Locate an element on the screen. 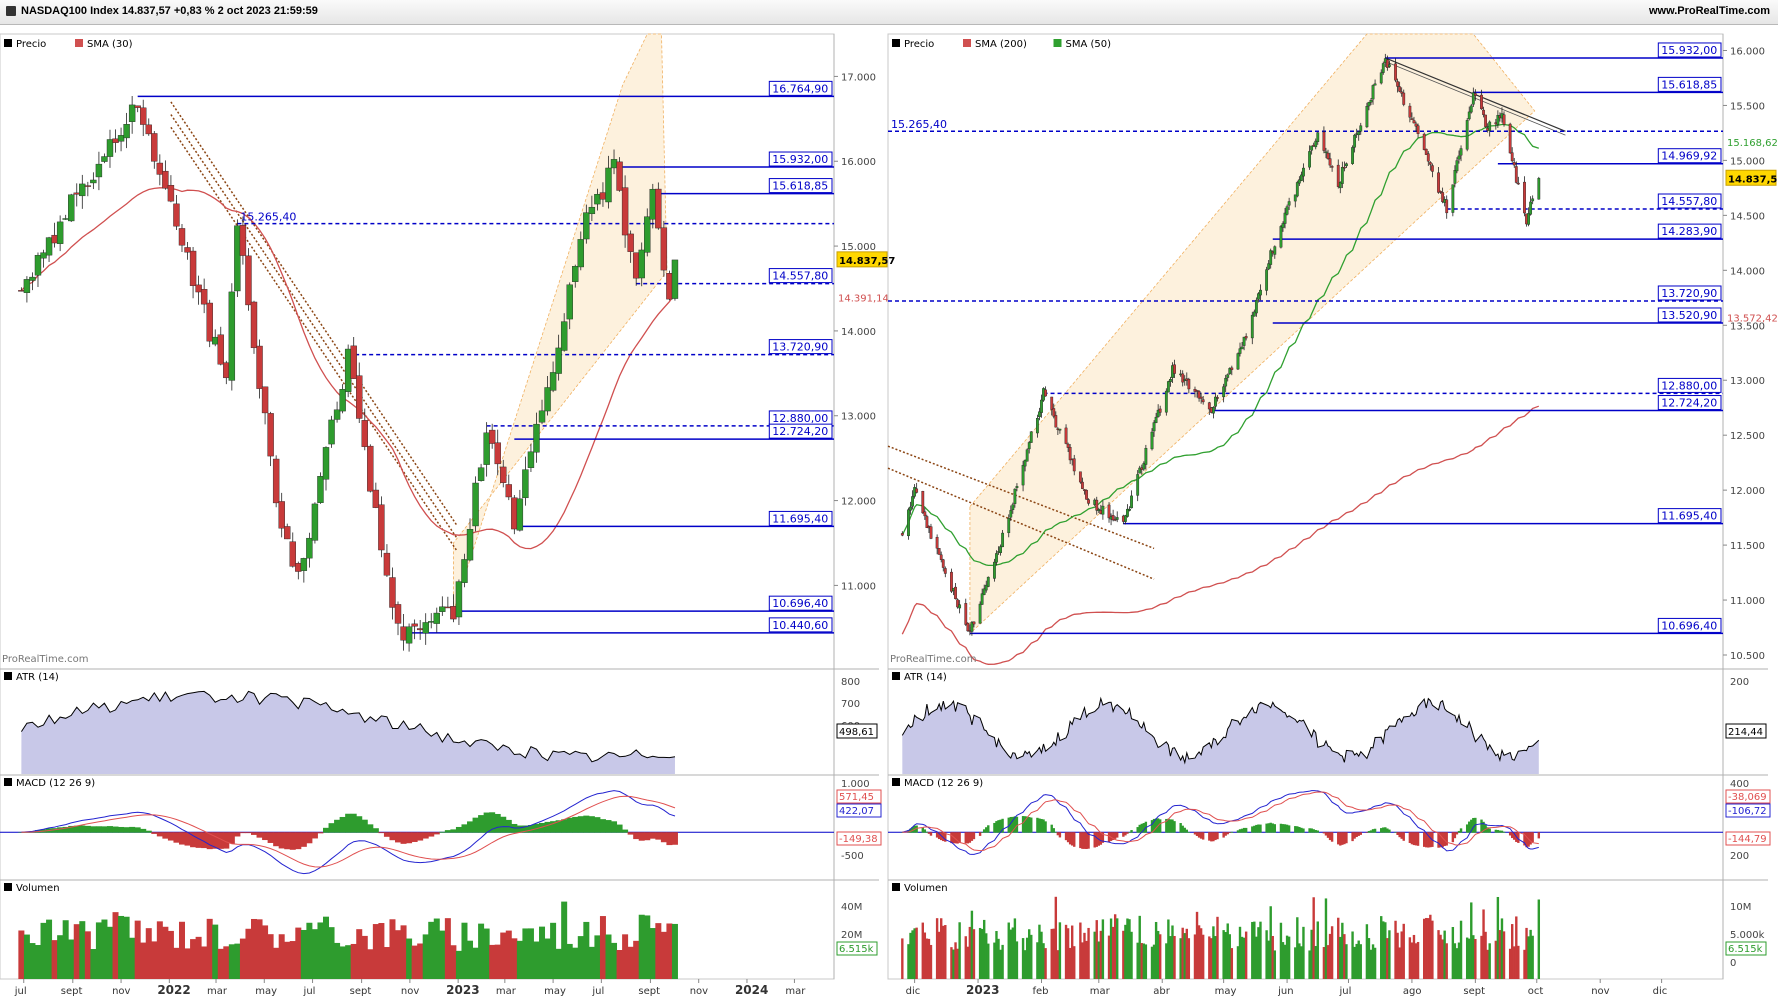  x-tick-label: may is located at coordinates (1226, 991).